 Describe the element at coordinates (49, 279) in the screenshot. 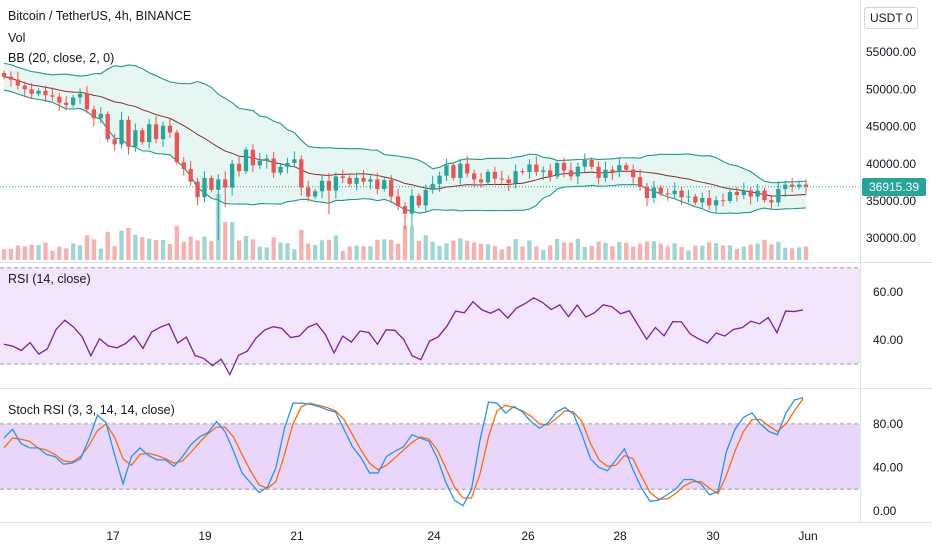

I see `rsi-legend: RSI (14, close)` at that location.